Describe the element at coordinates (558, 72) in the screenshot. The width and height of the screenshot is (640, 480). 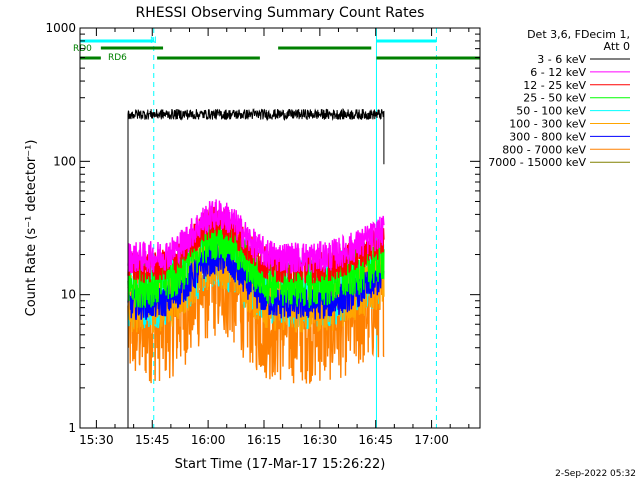
I see `legend-label-1: 6 - 12 keV` at that location.